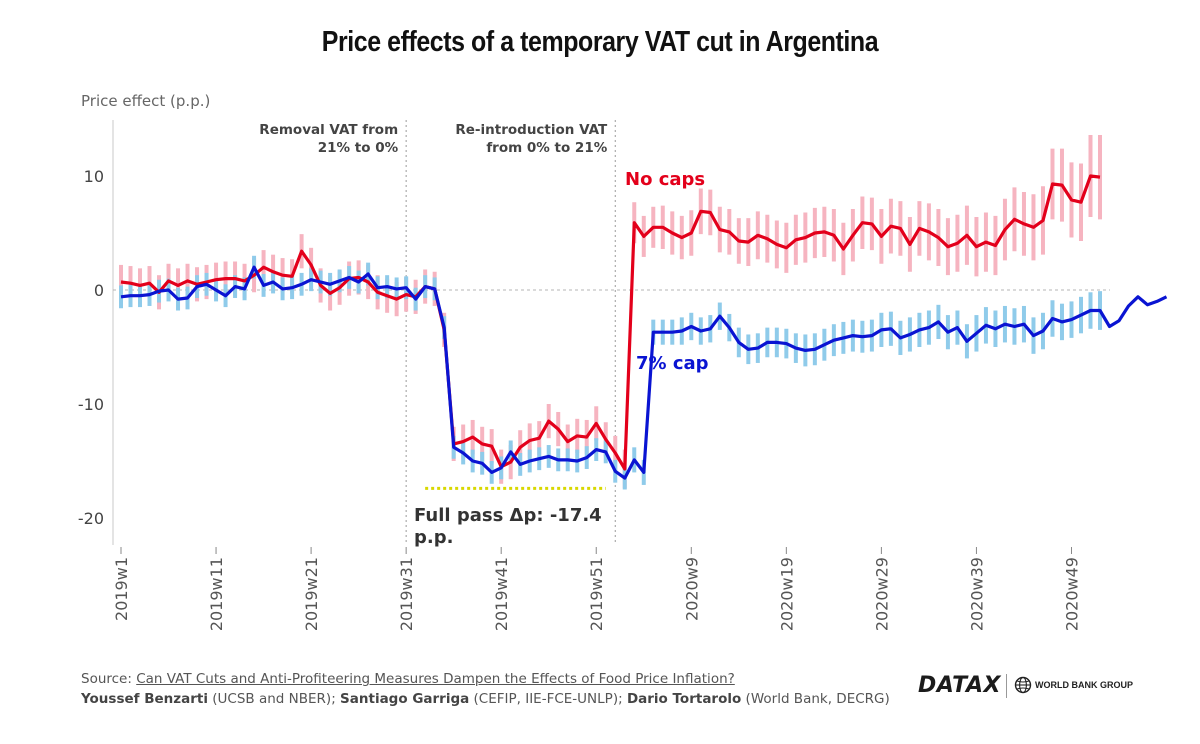  Describe the element at coordinates (815, 699) in the screenshot. I see `author-affiliation: (World Bank, DECRG)` at that location.